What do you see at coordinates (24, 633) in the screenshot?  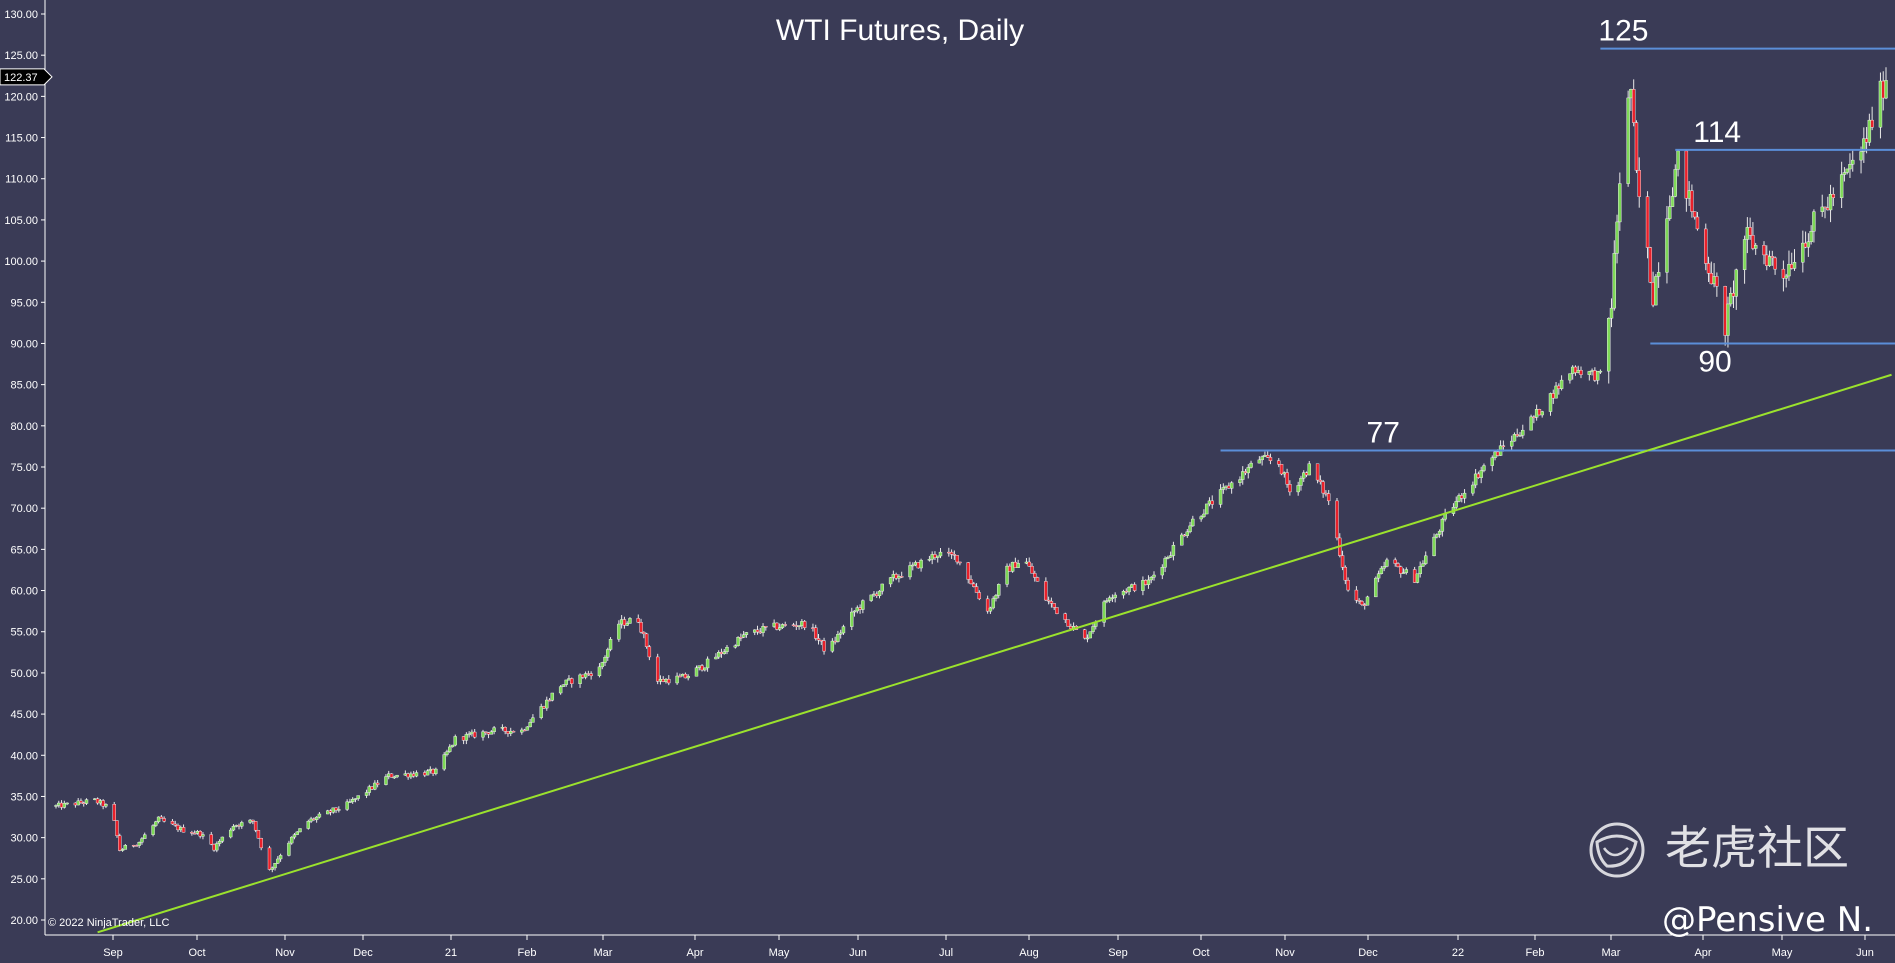 I see `y-tick-label: 55.00` at bounding box center [24, 633].